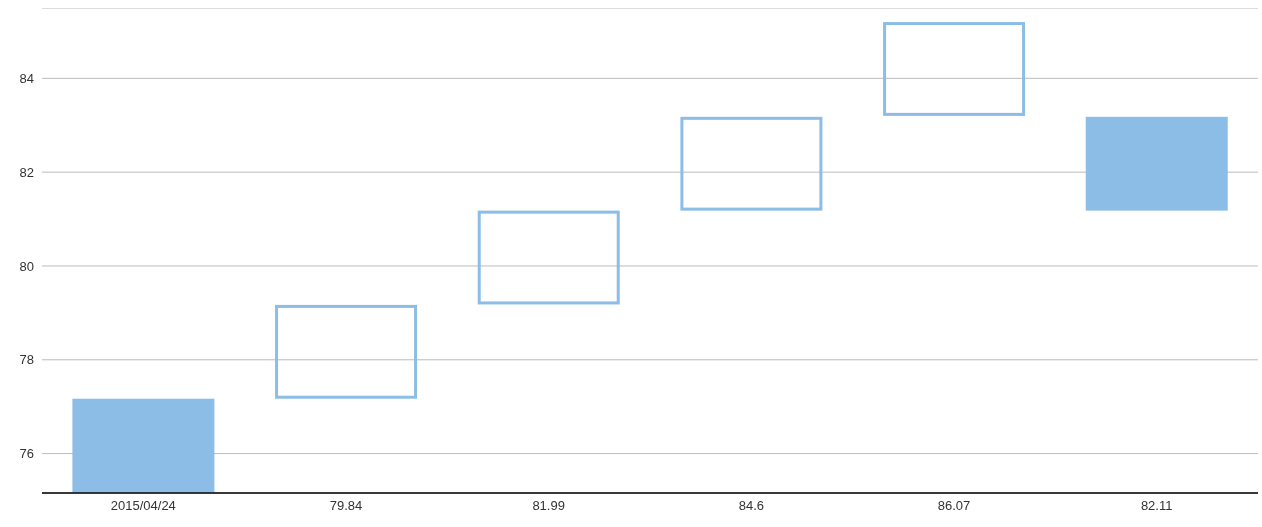 The height and width of the screenshot is (527, 1262). What do you see at coordinates (143, 506) in the screenshot?
I see `x-tick-label: 2015/04/24` at bounding box center [143, 506].